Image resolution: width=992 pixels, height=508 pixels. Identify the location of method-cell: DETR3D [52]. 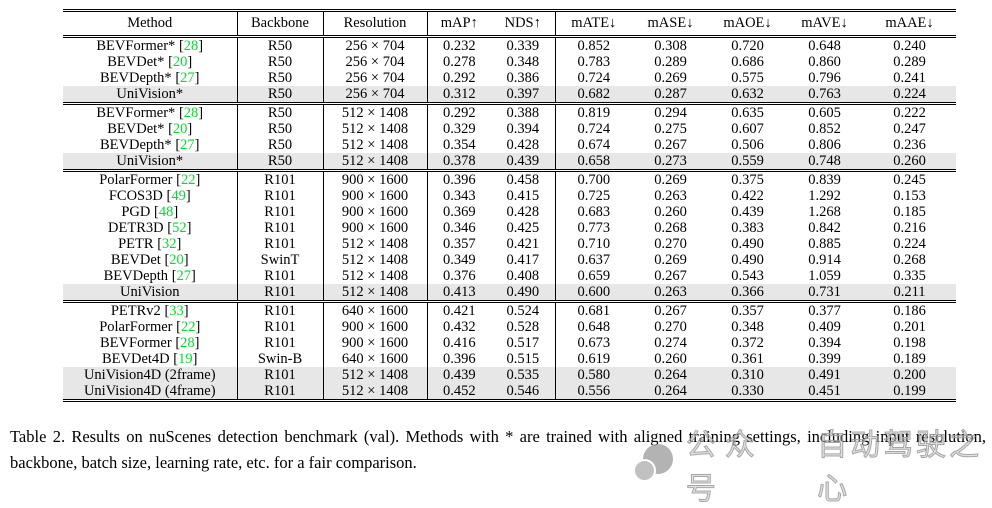
(150, 228).